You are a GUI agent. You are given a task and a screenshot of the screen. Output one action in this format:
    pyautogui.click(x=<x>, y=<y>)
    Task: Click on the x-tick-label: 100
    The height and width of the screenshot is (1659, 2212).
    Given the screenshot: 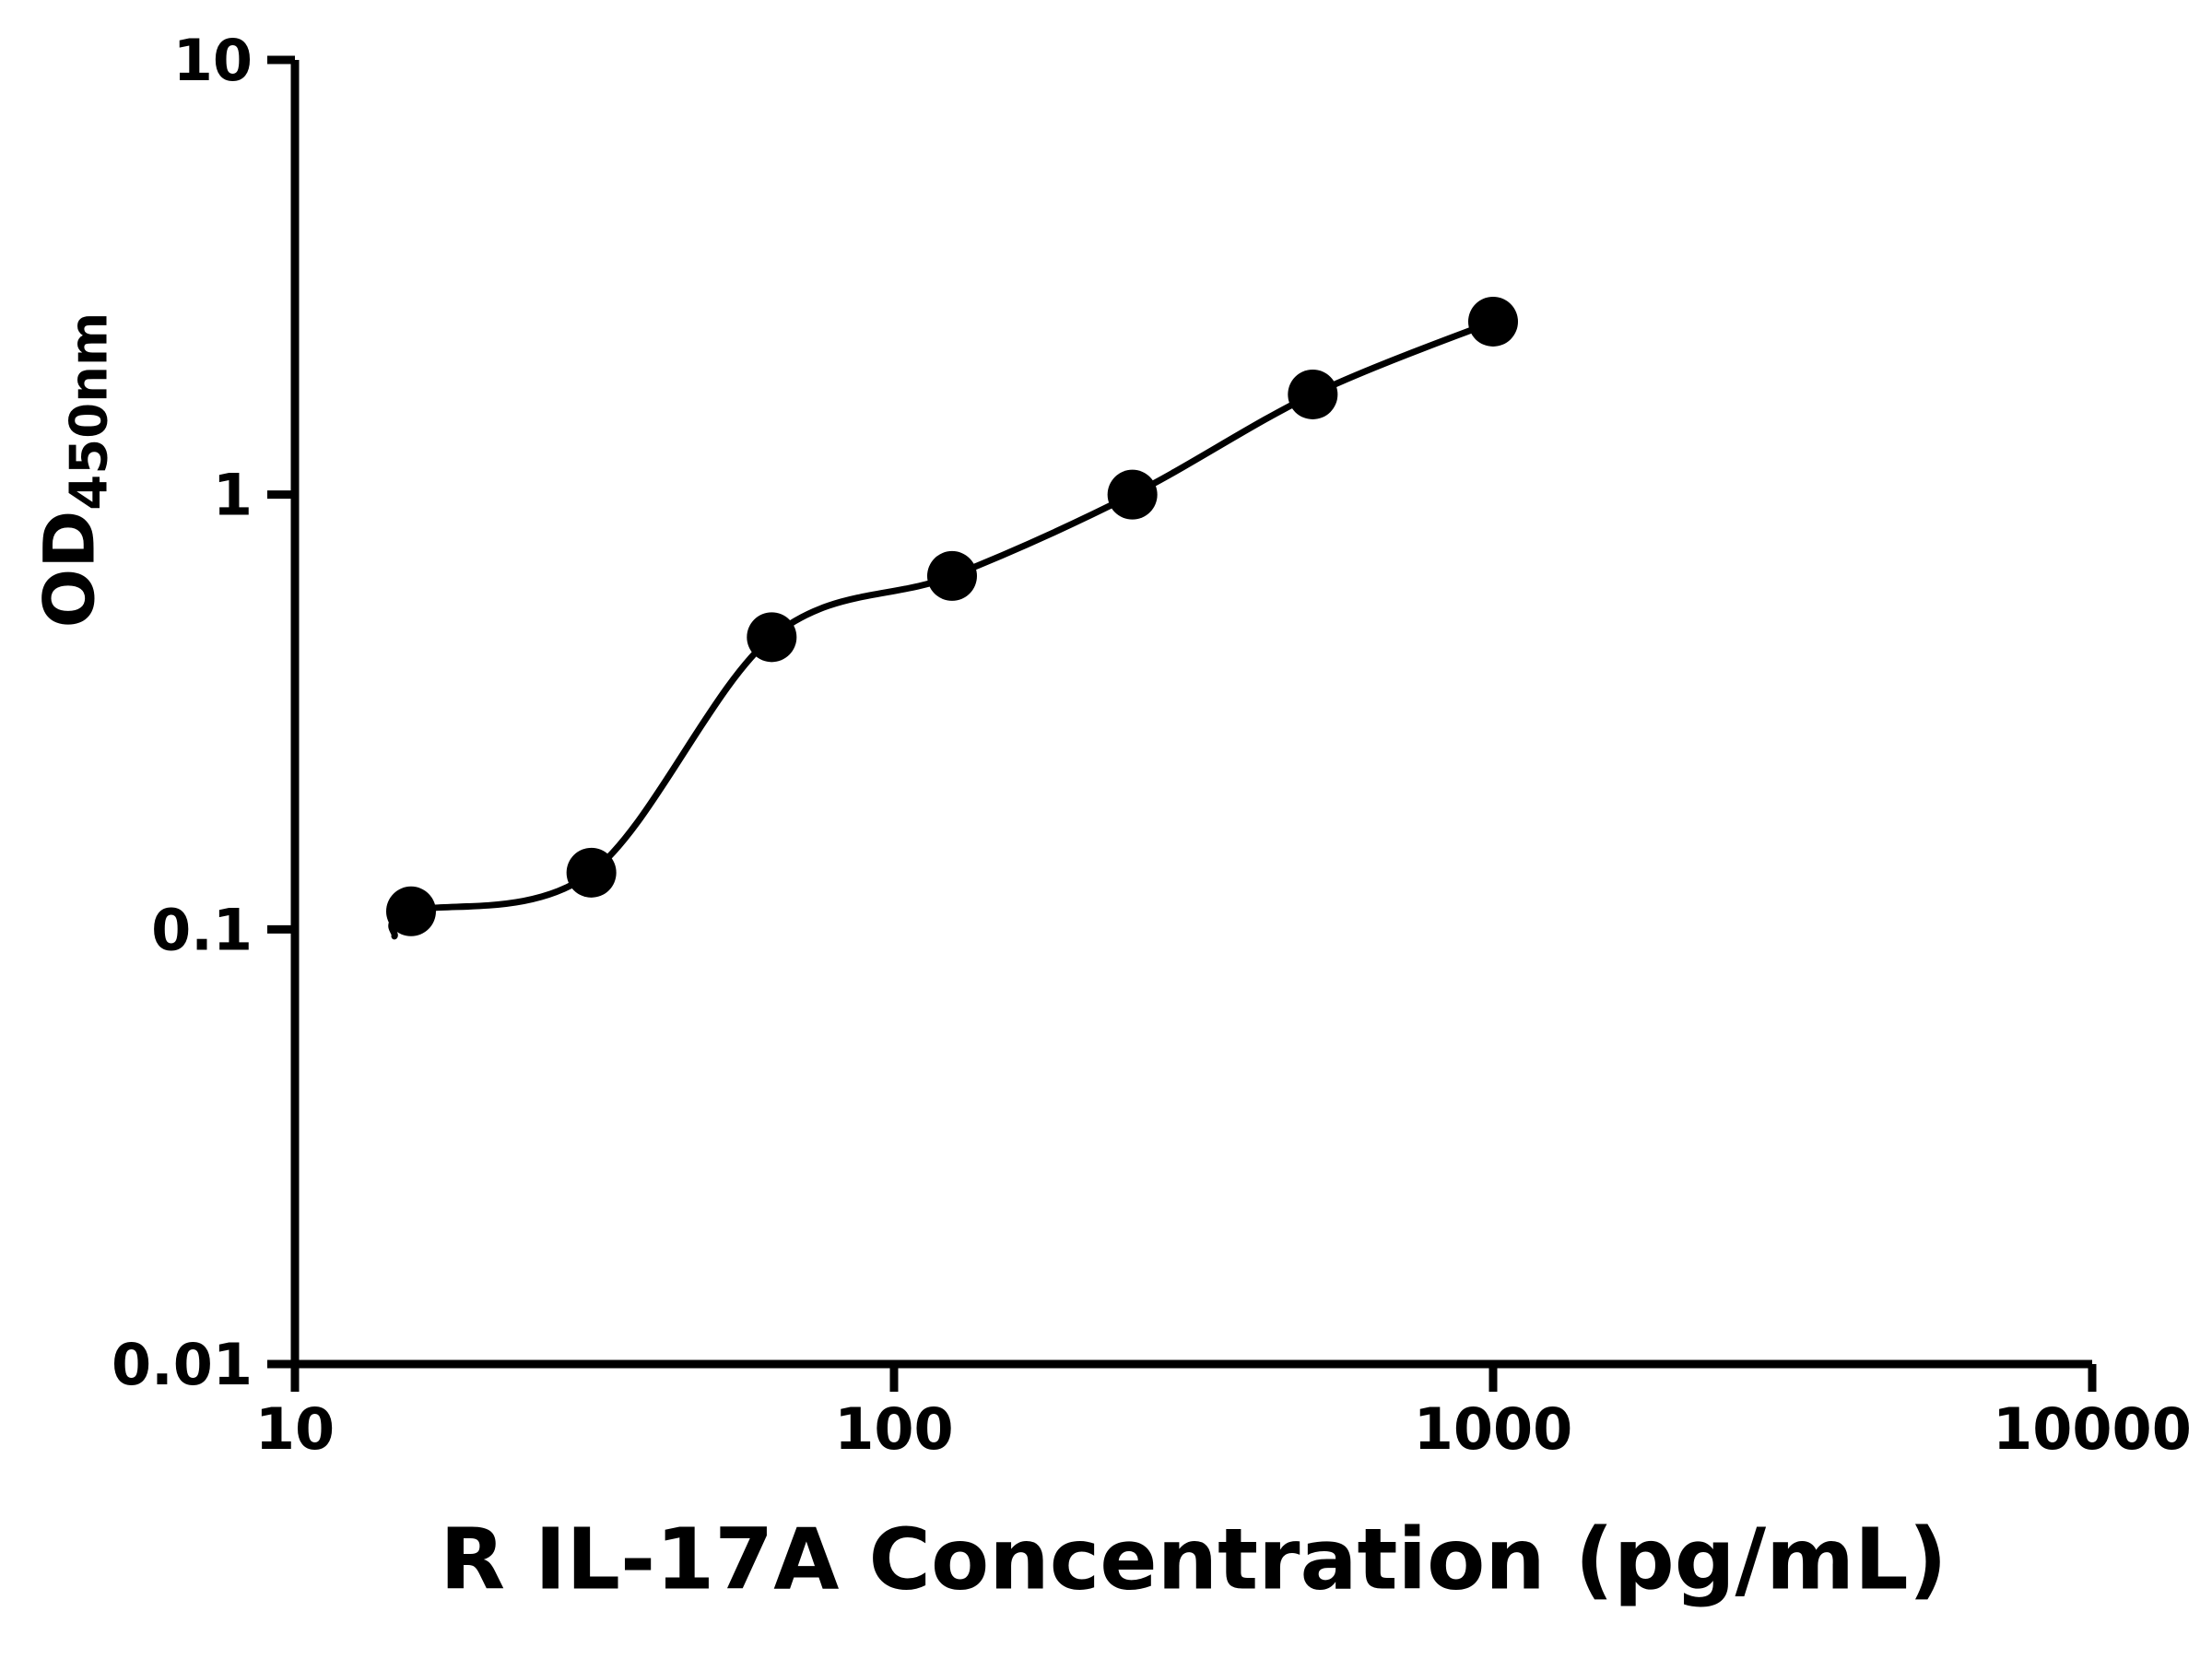 What is the action you would take?
    pyautogui.click(x=893, y=1429)
    